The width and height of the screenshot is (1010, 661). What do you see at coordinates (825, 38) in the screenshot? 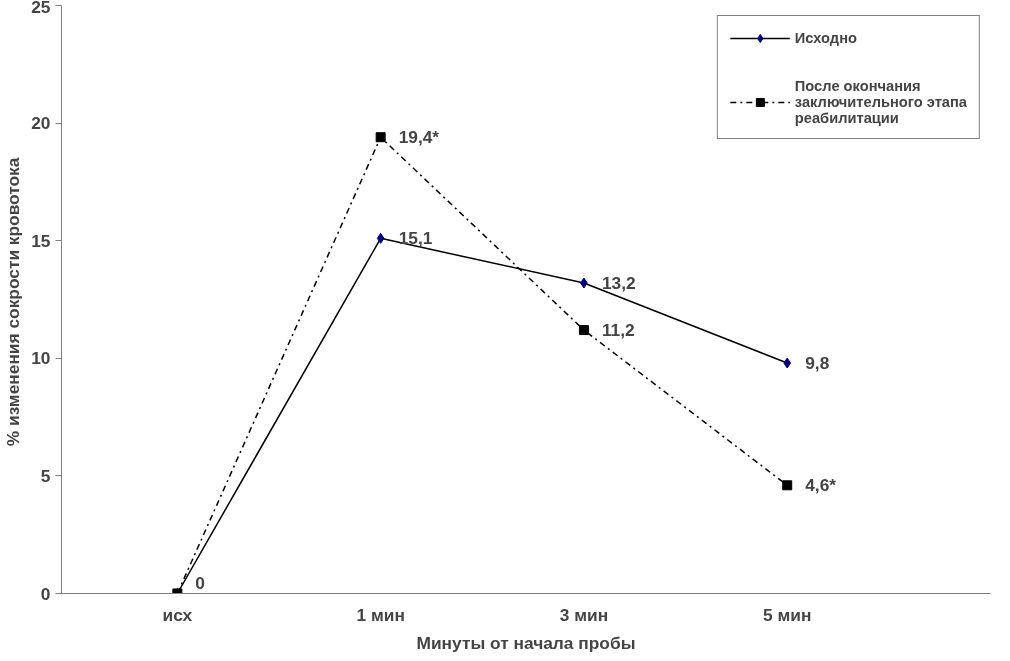
I see `legend-label: Исходно` at bounding box center [825, 38].